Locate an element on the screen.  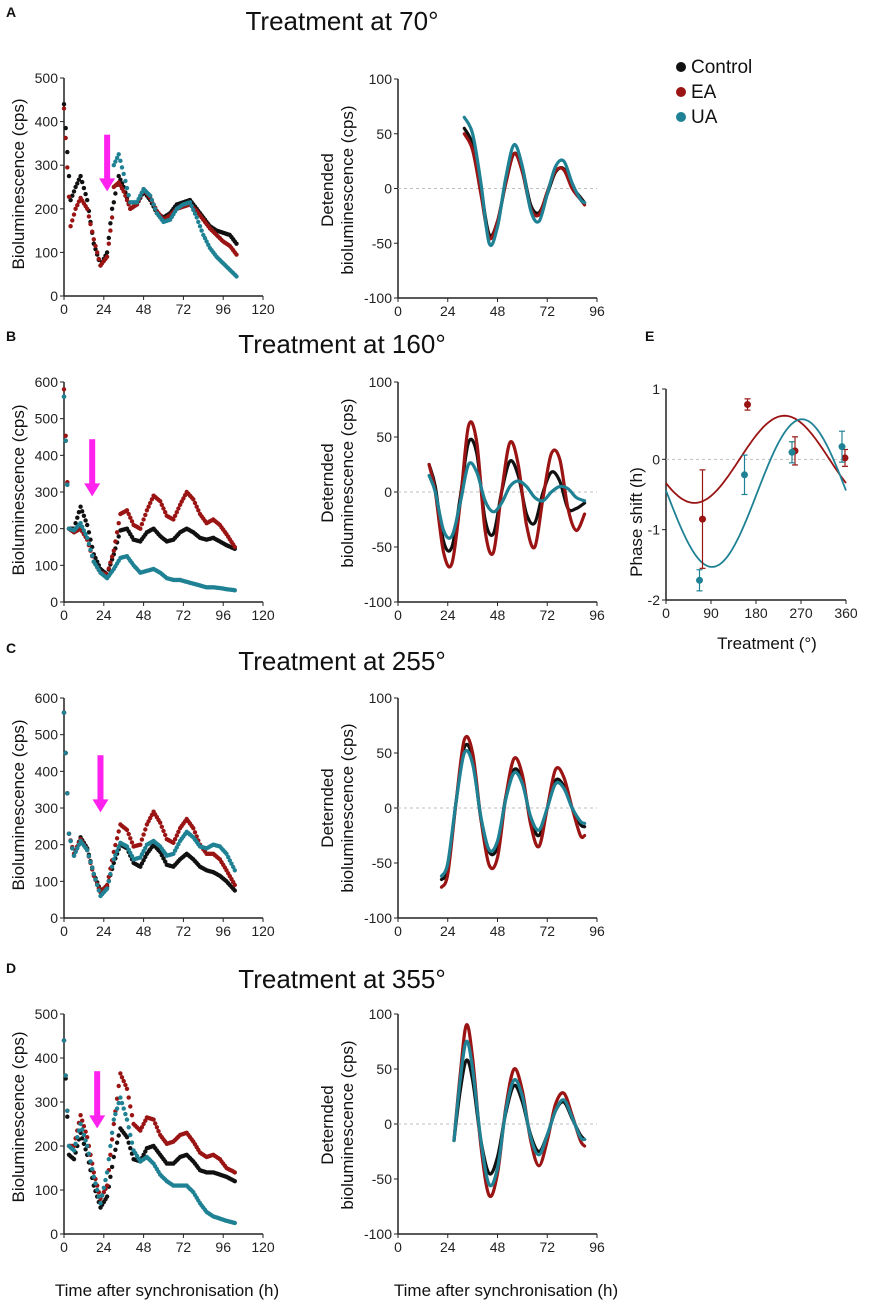
panel-e-point-ea is located at coordinates (747, 404).